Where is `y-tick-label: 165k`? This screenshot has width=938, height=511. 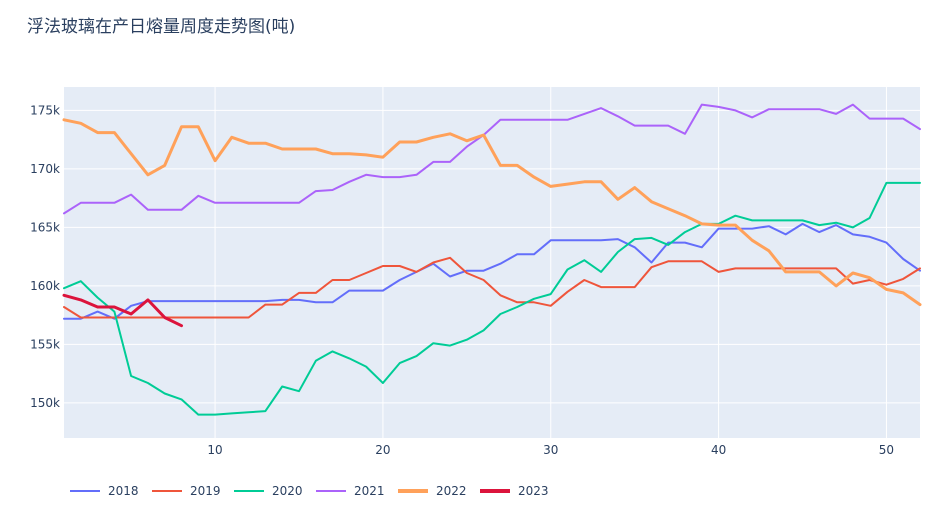
y-tick-label: 165k is located at coordinates (45, 227).